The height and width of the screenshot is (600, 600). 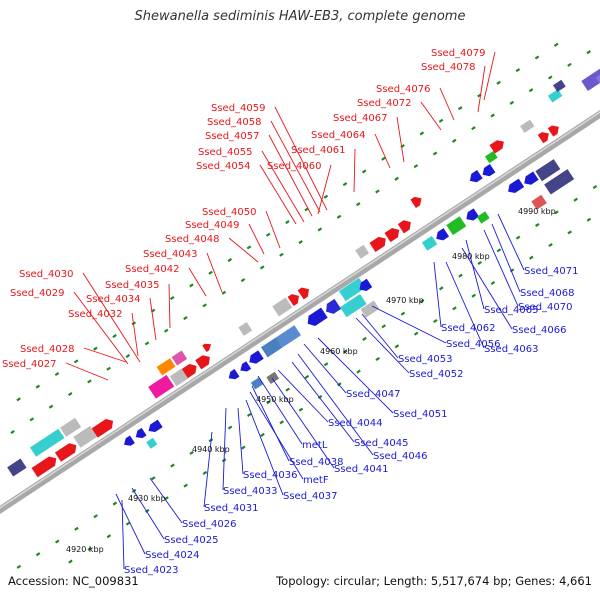 What do you see at coordinates (361, 469) in the screenshot?
I see `reverse-gene-label: Ssed_4041` at bounding box center [361, 469].